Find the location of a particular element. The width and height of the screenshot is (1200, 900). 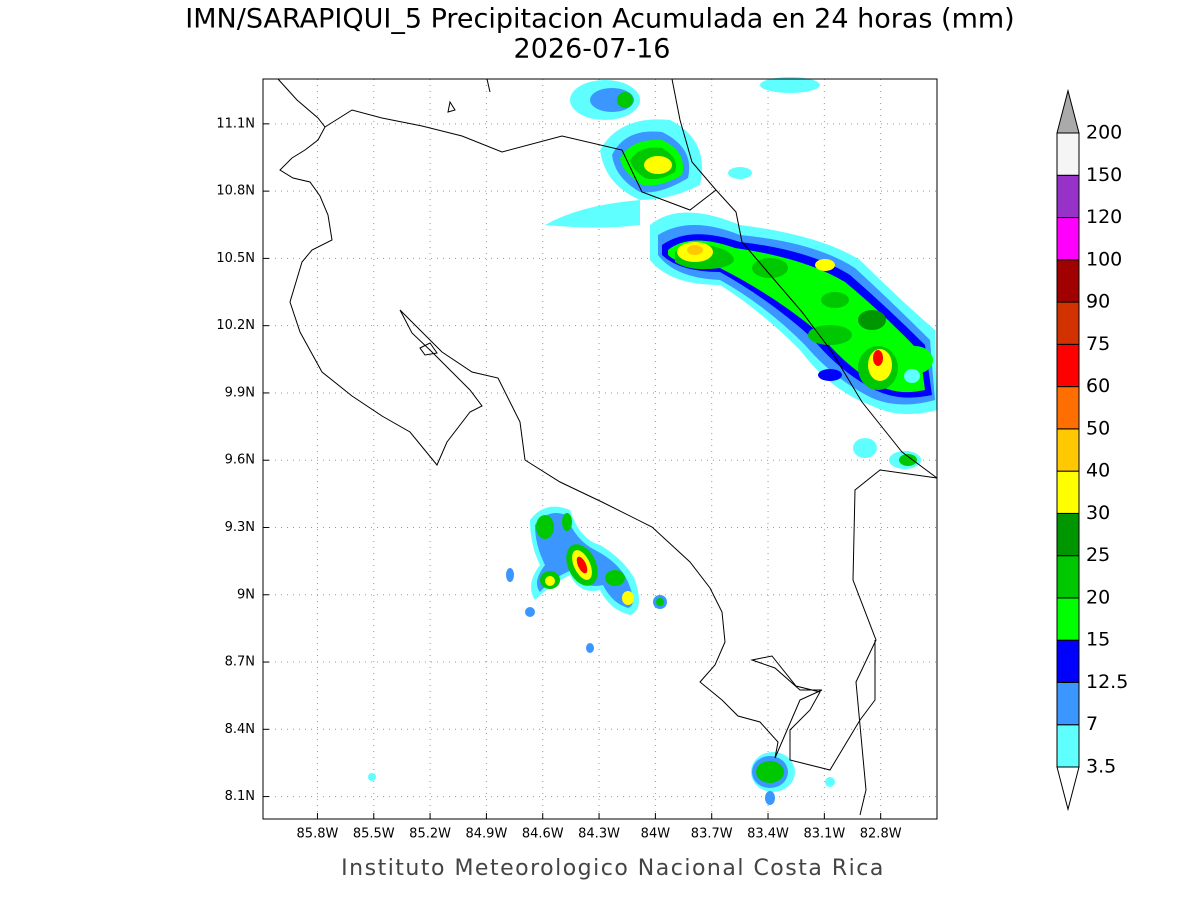

lon-label: 83.4W is located at coordinates (768, 834).